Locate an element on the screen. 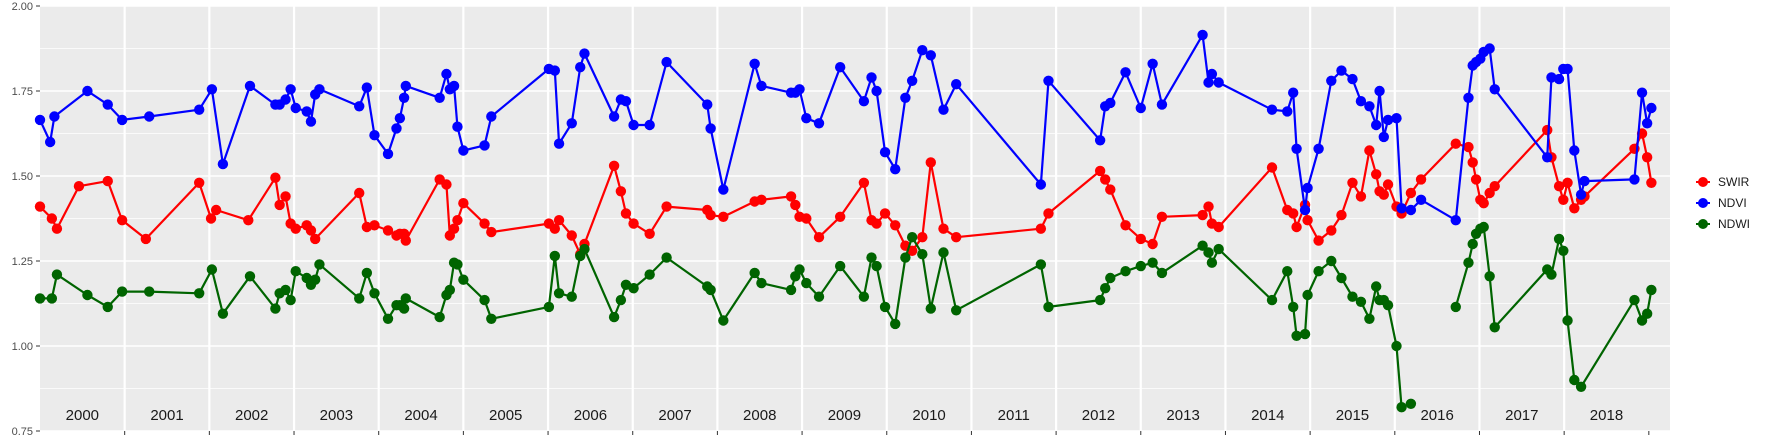  y-tick-label: 1.75 is located at coordinates (22, 92).